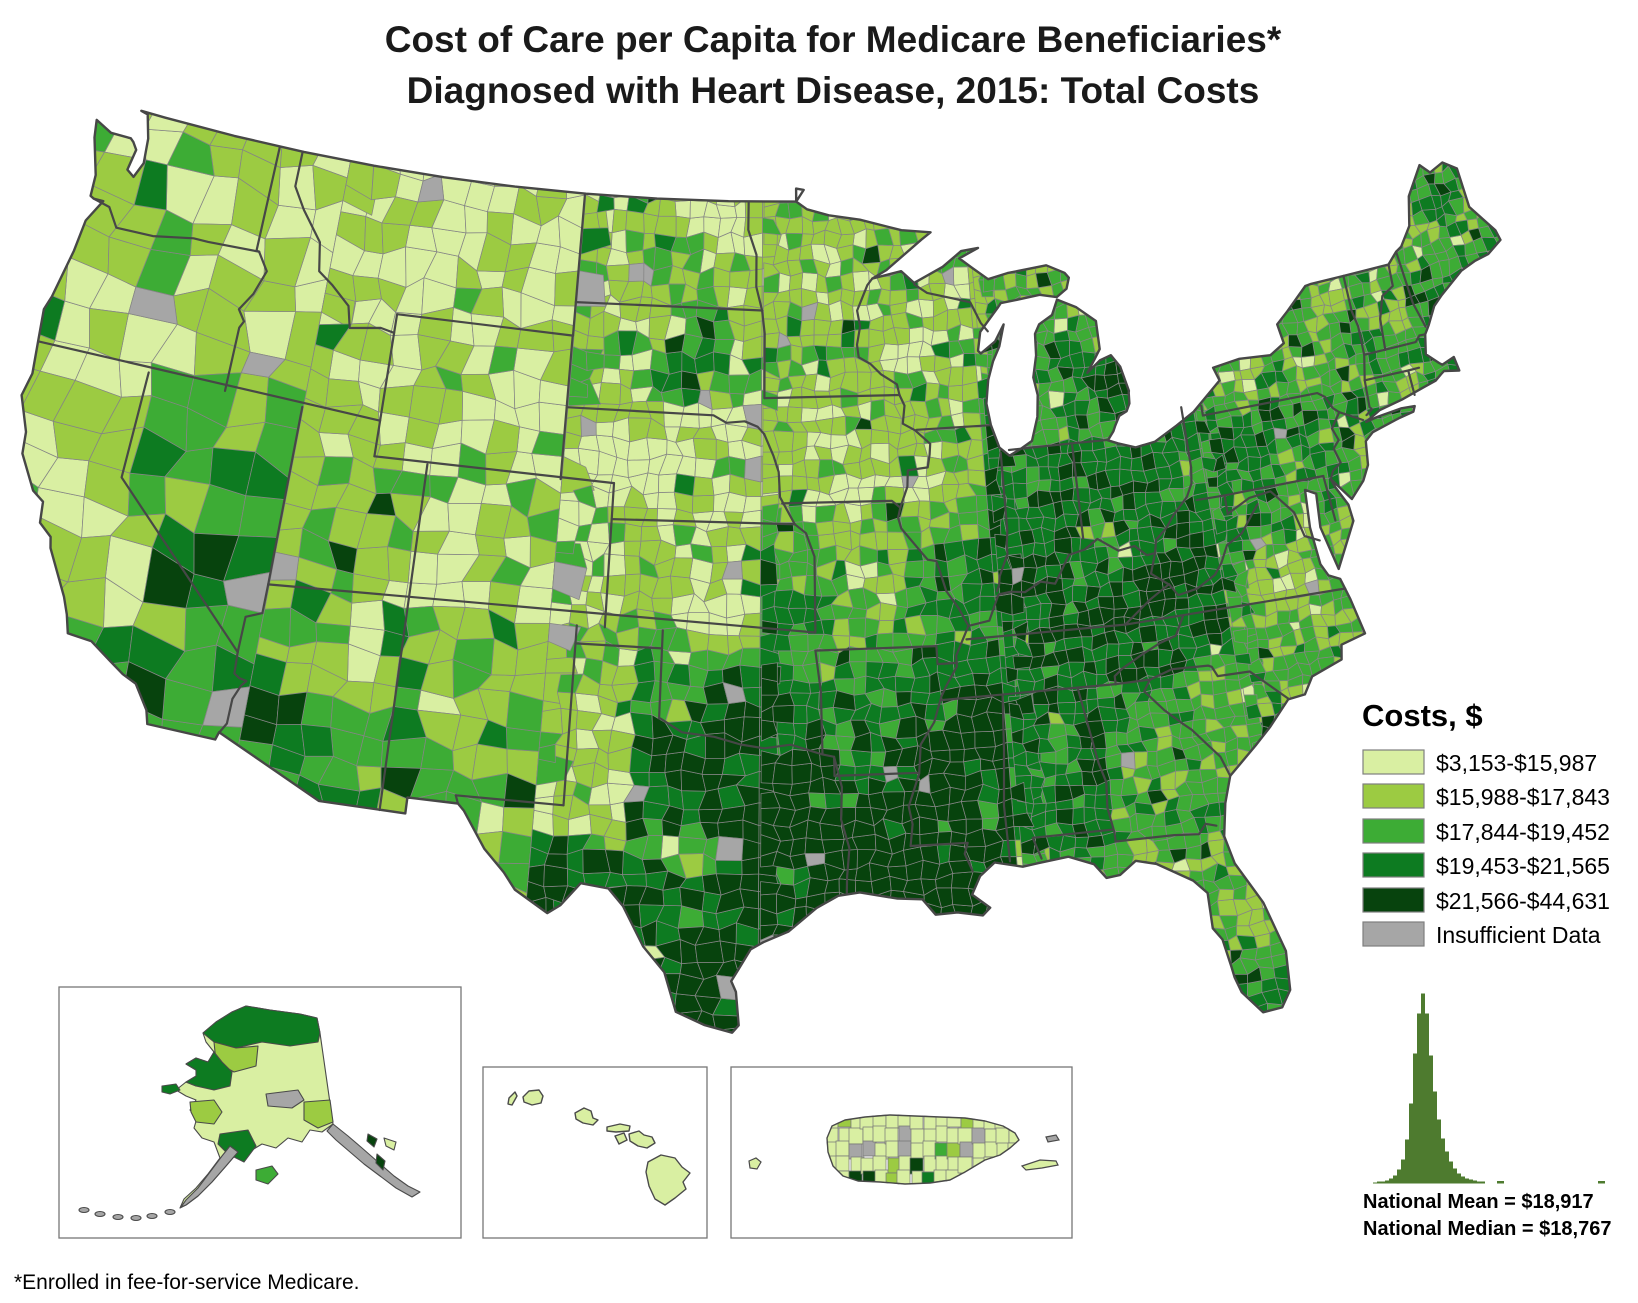 This screenshot has height=1303, width=1638. I want to click on svg-text: $15,988-$17,843, so click(1523, 797).